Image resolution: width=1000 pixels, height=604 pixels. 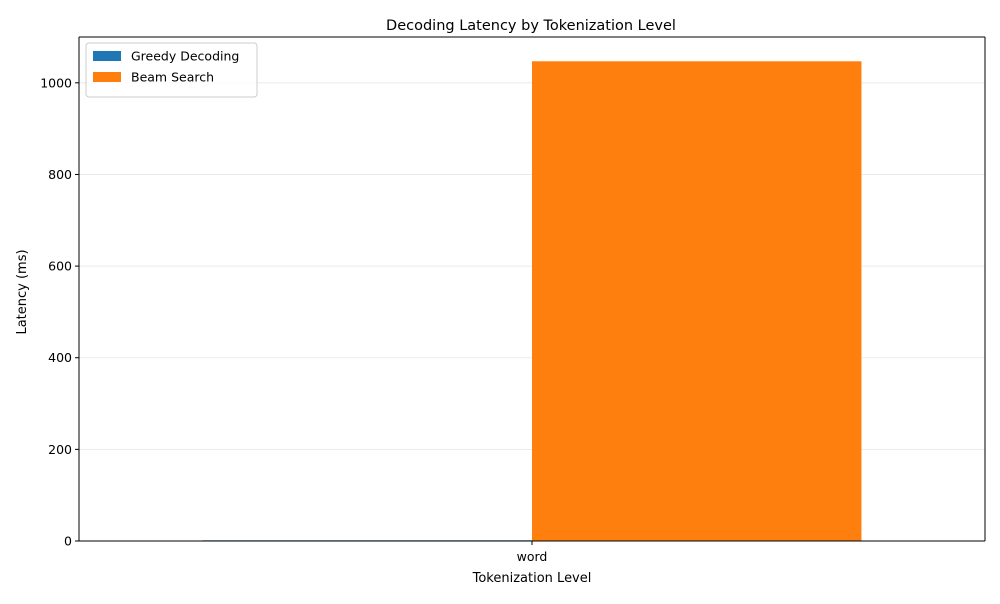 What do you see at coordinates (531, 26) in the screenshot?
I see `chart-title: Decoding Latency by Tokenization Level` at bounding box center [531, 26].